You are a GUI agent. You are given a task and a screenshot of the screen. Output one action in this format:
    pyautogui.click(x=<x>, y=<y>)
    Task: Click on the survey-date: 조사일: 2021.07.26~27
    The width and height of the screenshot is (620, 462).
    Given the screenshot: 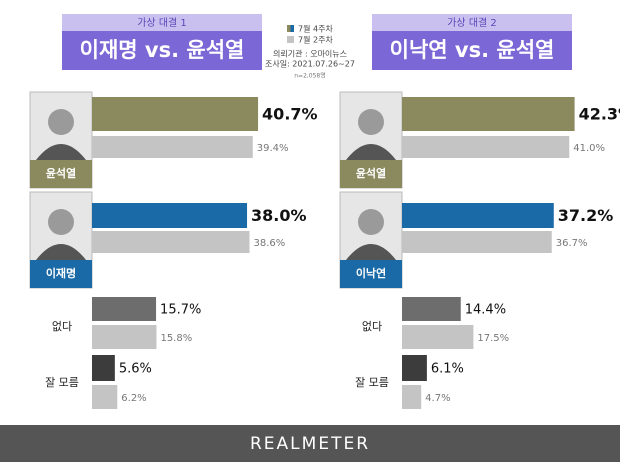 What is the action you would take?
    pyautogui.click(x=310, y=64)
    